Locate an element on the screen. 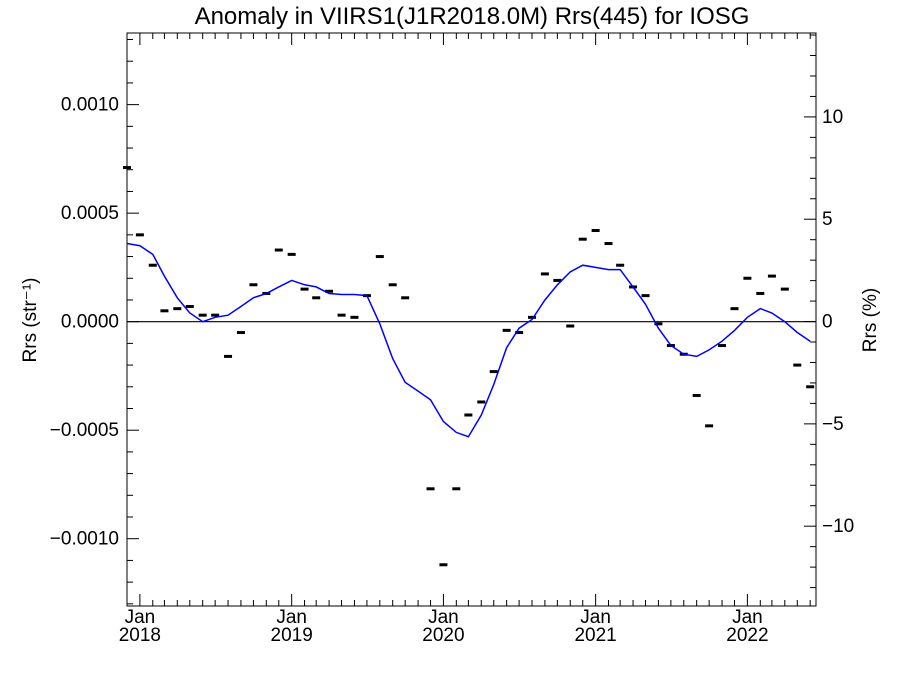 This screenshot has width=900, height=675. y-tick-label-left: 0.0005 is located at coordinates (90, 213).